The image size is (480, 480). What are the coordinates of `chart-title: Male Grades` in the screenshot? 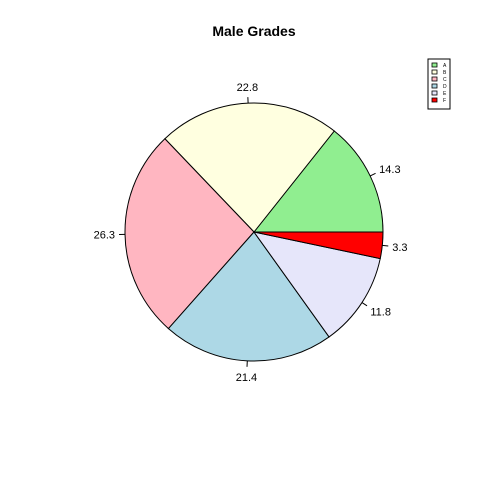 It's located at (253, 31).